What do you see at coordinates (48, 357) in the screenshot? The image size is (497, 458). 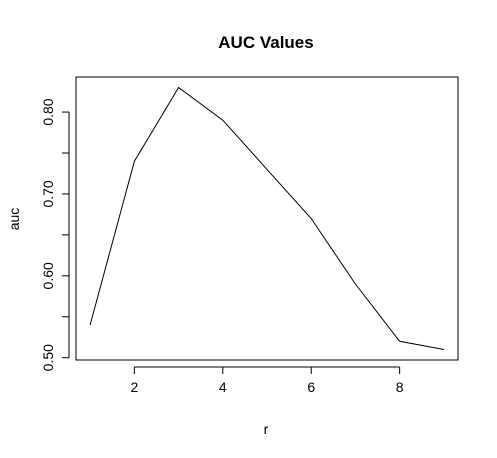 I see `y-tick-label: 0.50` at bounding box center [48, 357].